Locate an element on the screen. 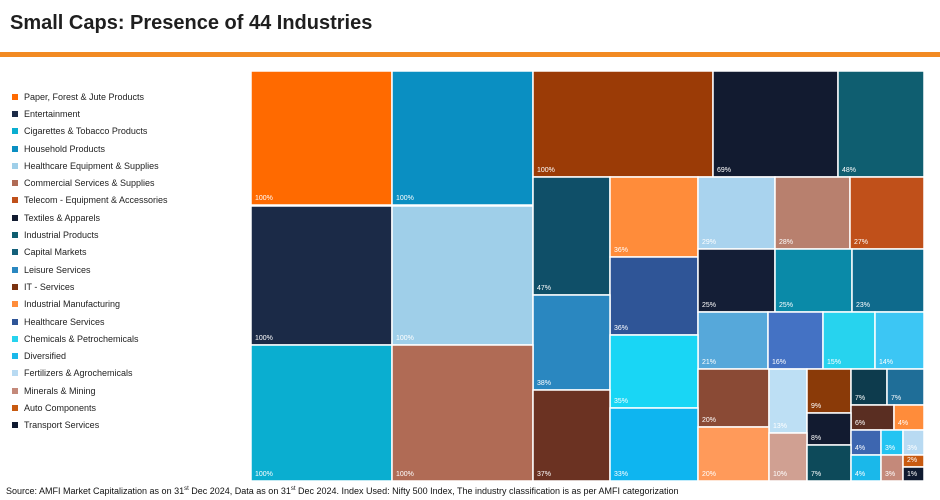 Image resolution: width=940 pixels, height=500 pixels. legend-item: Healthcare Equipment & Supplies is located at coordinates (127, 165).